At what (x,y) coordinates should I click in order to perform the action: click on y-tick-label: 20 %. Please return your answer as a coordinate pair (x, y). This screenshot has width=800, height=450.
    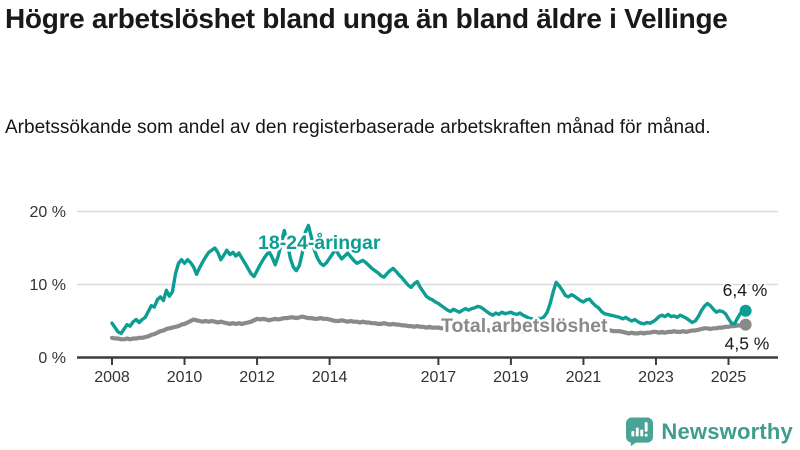
    Looking at the image, I should click on (48, 212).